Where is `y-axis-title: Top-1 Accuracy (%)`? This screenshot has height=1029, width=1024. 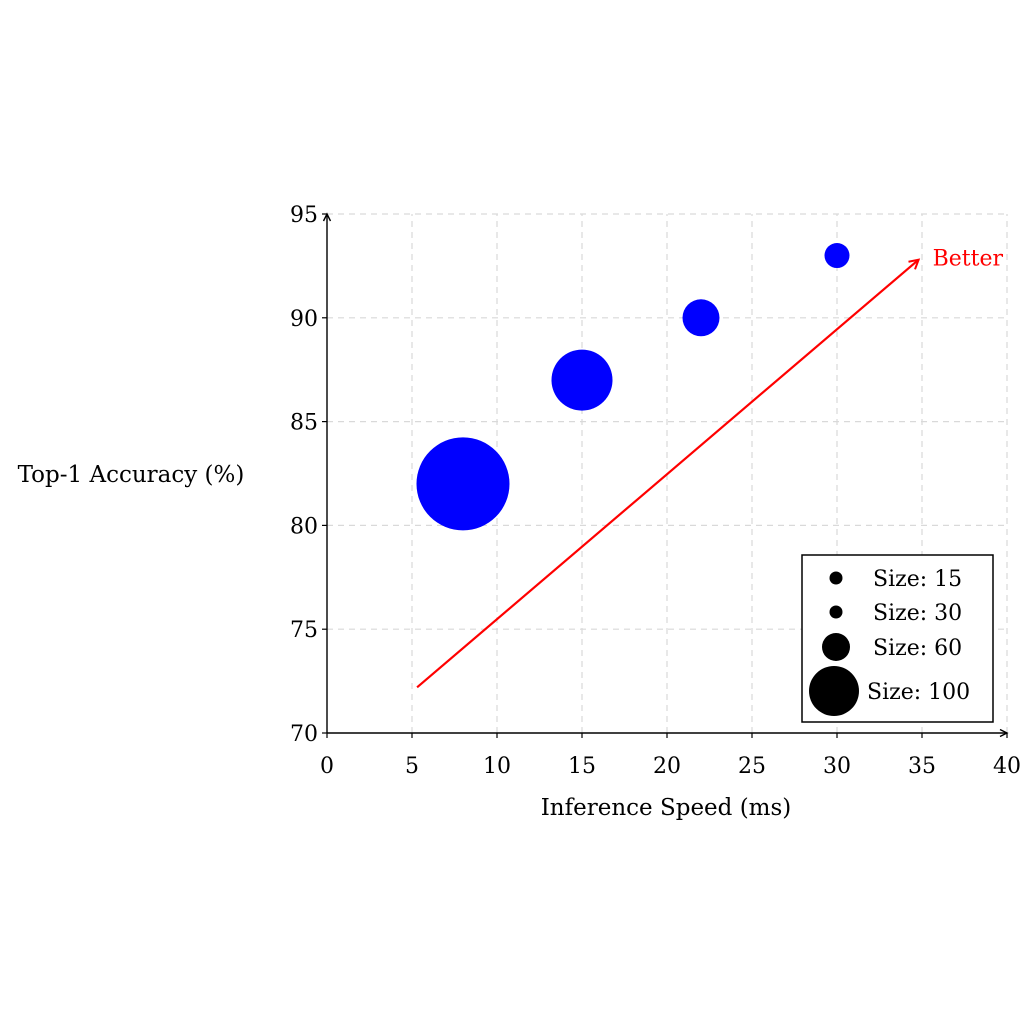 y-axis-title: Top-1 Accuracy (%) is located at coordinates (131, 475).